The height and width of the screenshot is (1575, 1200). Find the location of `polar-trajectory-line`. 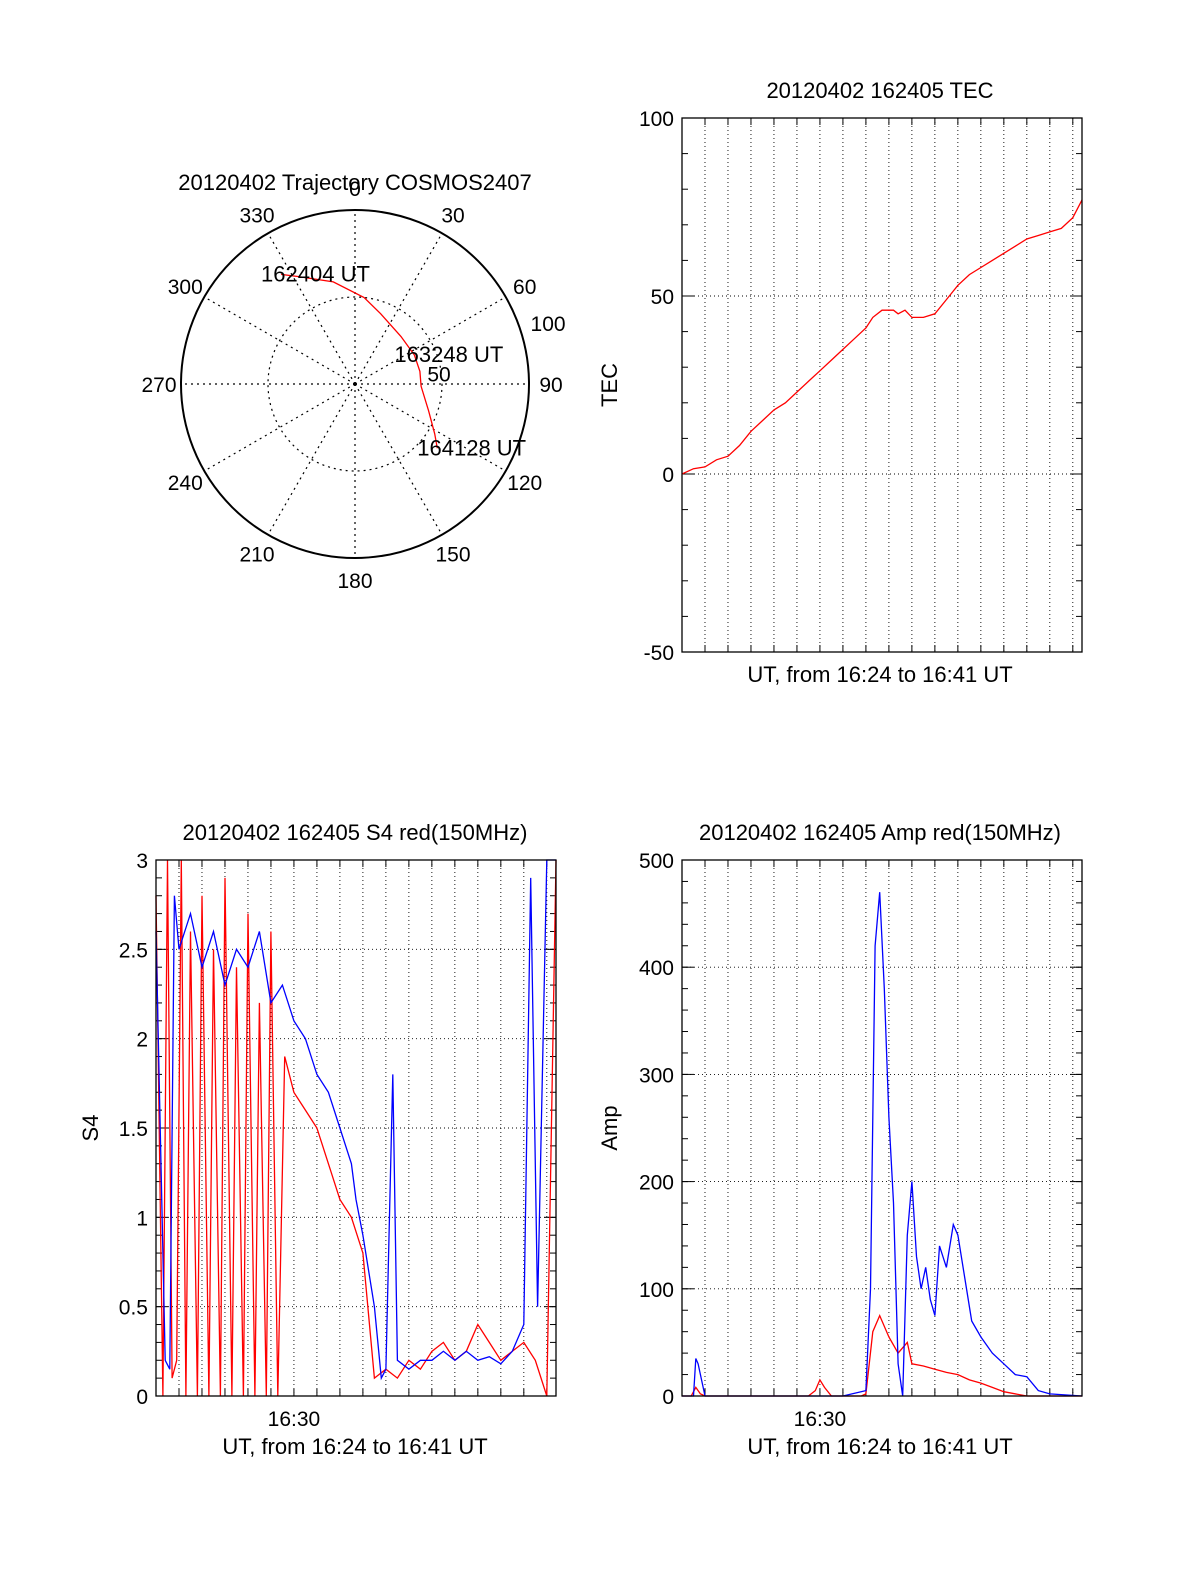

polar-trajectory-line is located at coordinates (359, 361).